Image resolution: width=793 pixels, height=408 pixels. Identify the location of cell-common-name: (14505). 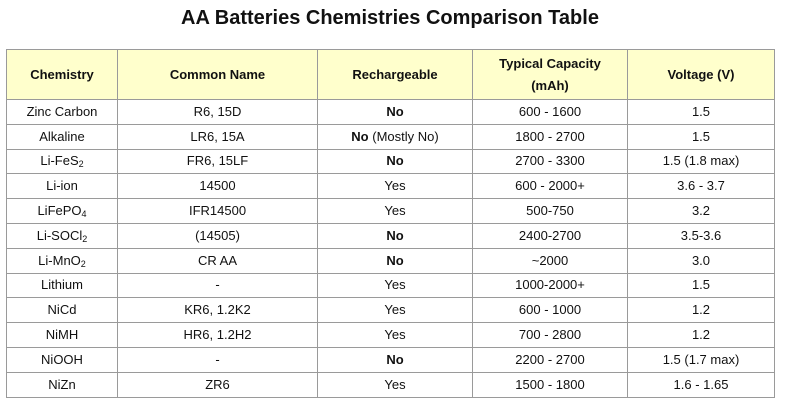
(217, 235).